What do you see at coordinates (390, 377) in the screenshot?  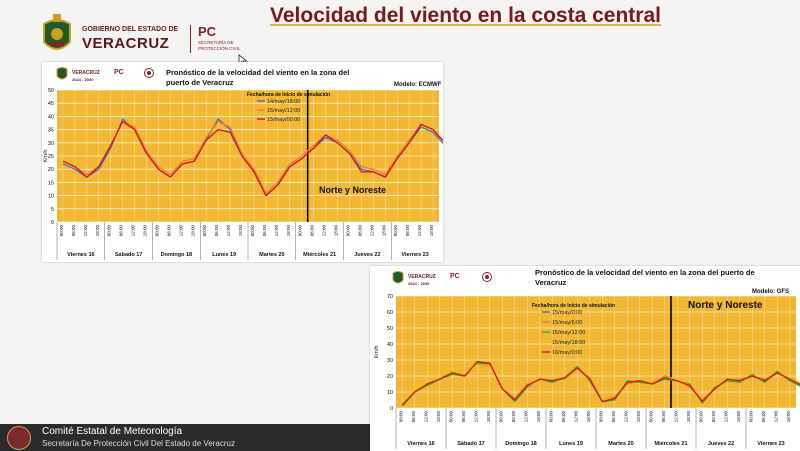 I see `chart2-y-tick-label: 20` at bounding box center [390, 377].